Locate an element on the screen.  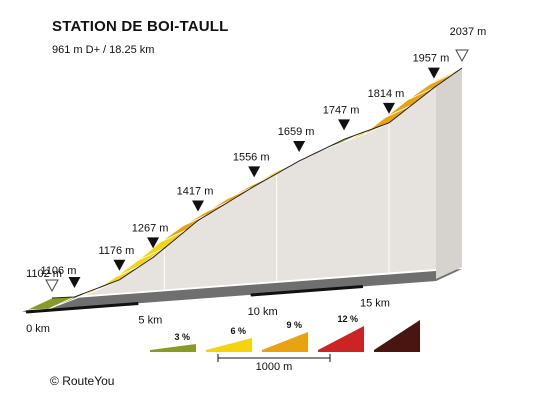
elevation-label: 1814 m is located at coordinates (386, 94).